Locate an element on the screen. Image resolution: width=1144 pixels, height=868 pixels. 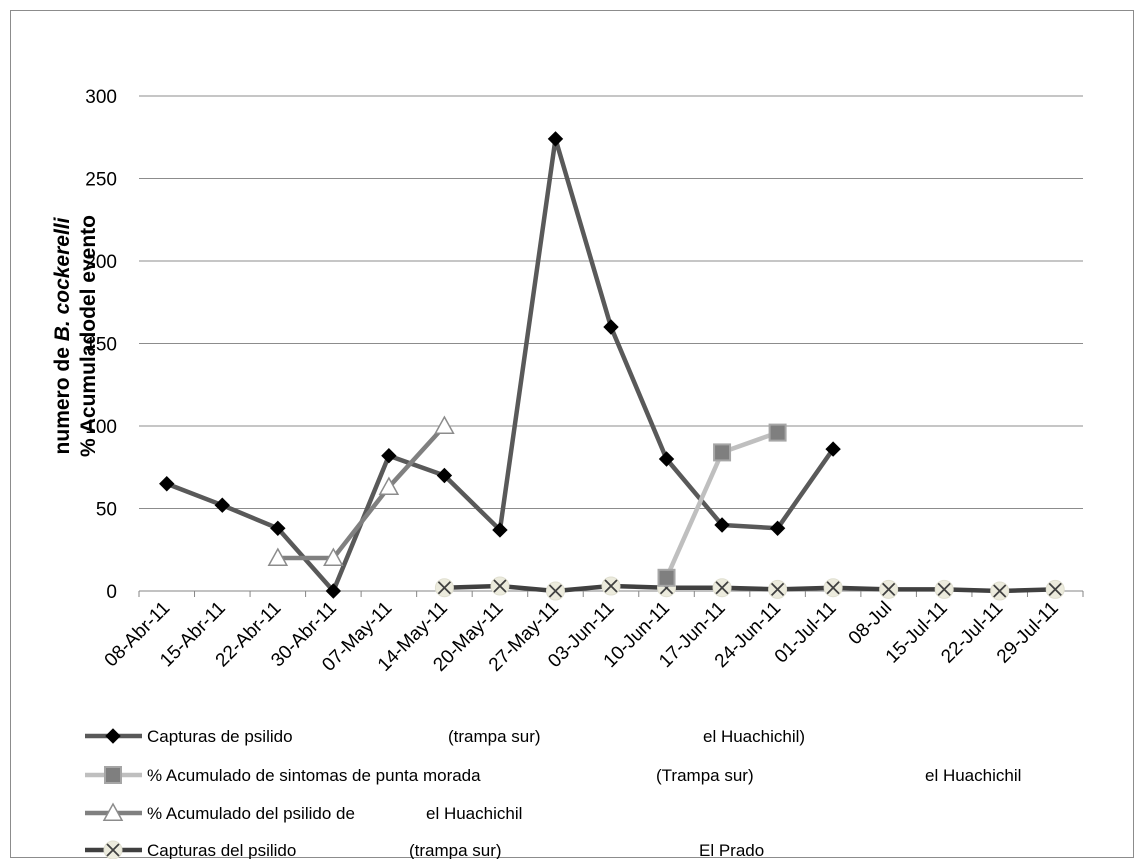
legend-label: el Huachichil) is located at coordinates (754, 736).